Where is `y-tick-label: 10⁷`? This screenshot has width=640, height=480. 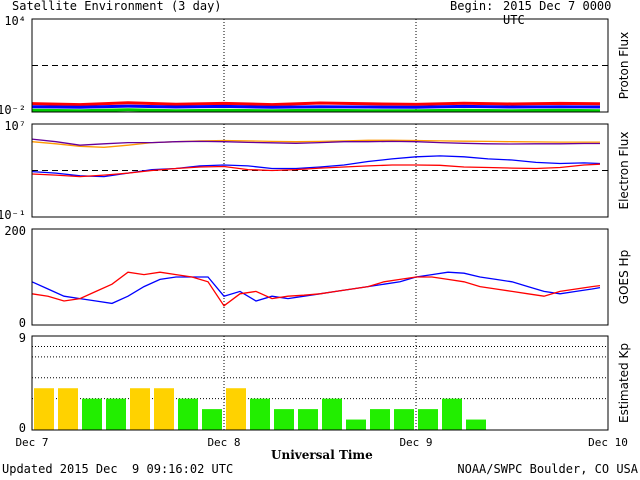
y-tick-label: 10⁷ is located at coordinates (15, 126).